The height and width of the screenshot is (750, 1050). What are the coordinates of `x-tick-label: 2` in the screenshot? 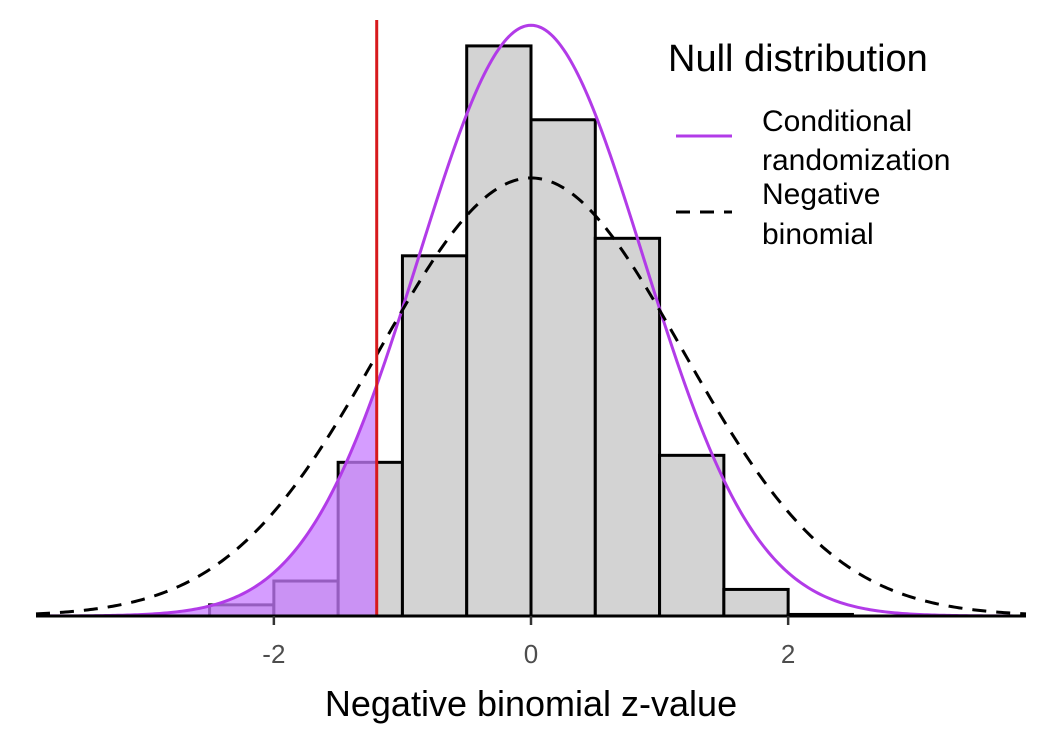 It's located at (788, 654).